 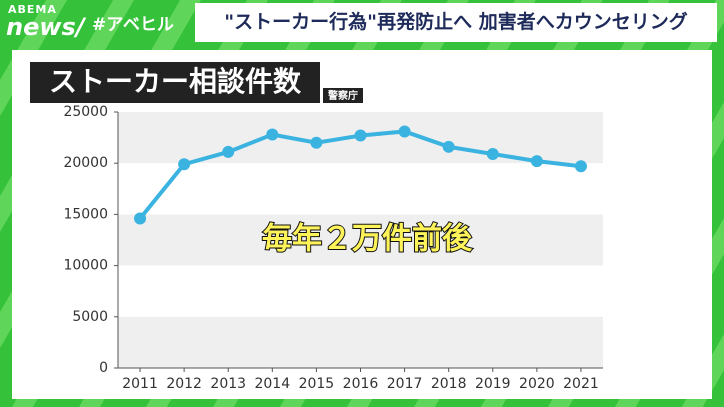 I want to click on x-tick-label: 2014, so click(x=272, y=384).